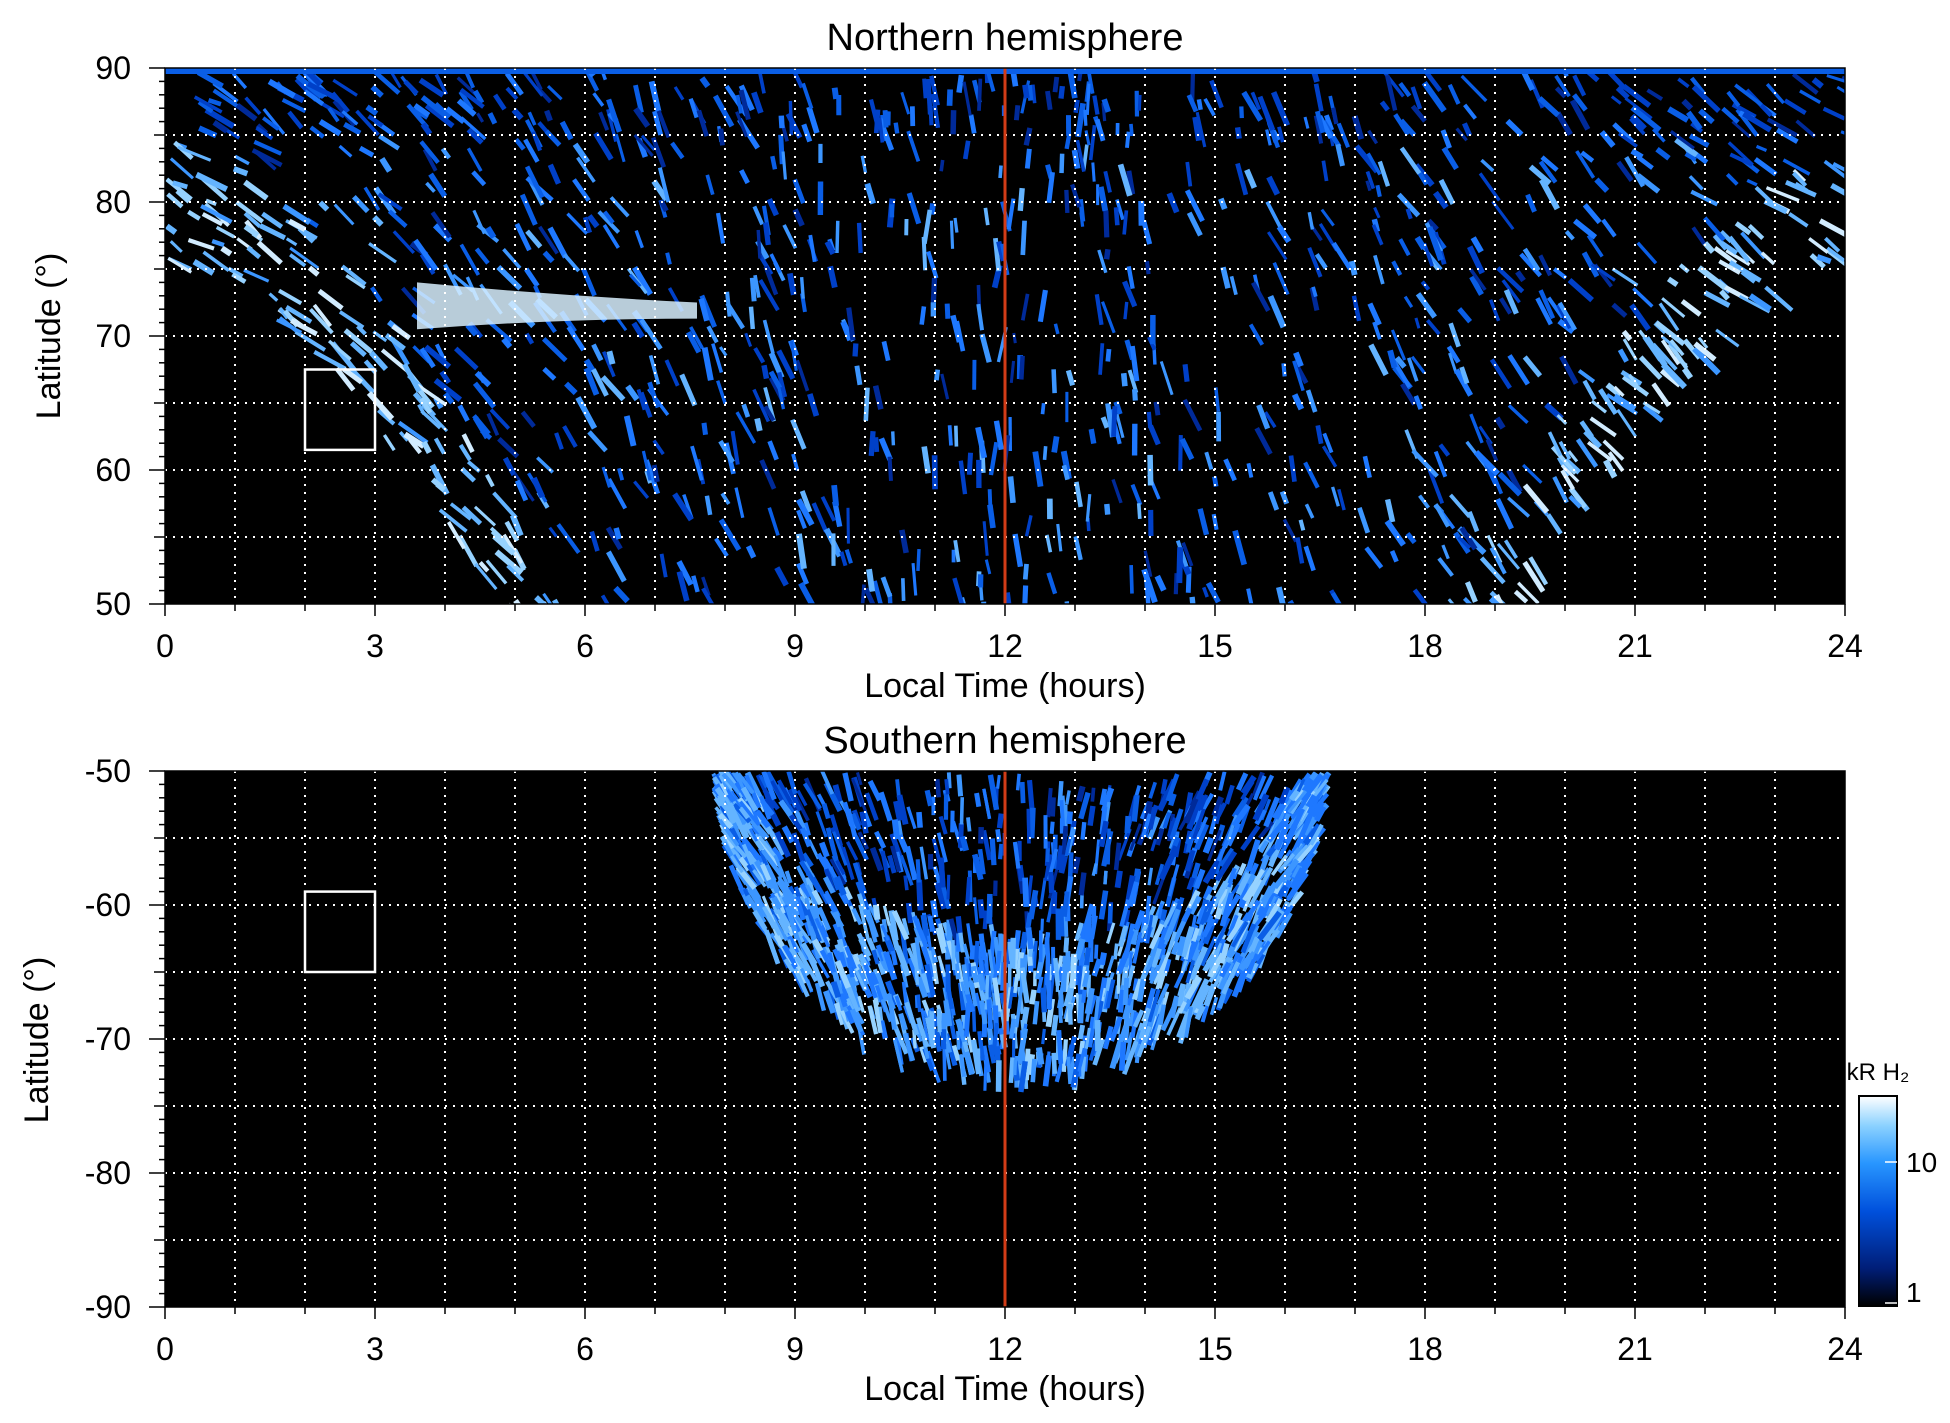 This screenshot has height=1423, width=1950. What do you see at coordinates (1005, 646) in the screenshot?
I see `x-tick-label: 12` at bounding box center [1005, 646].